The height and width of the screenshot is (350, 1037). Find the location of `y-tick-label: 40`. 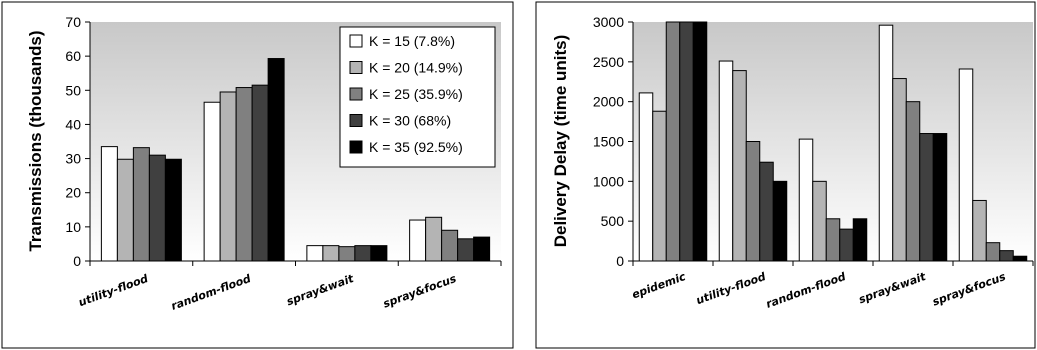

y-tick-label: 40 is located at coordinates (73, 124).